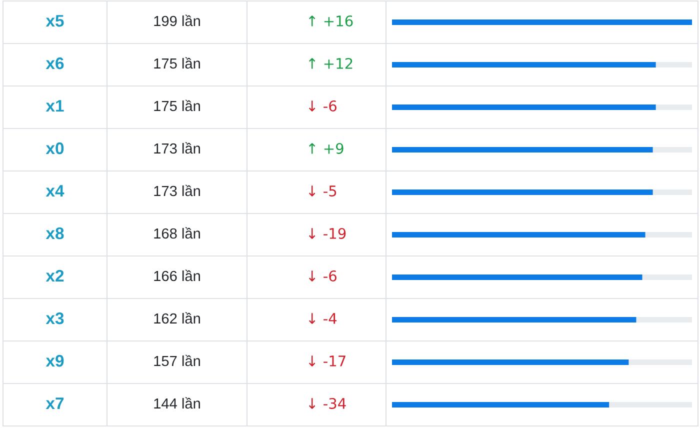 Image resolution: width=700 pixels, height=428 pixels. I want to click on y-tick-label: x9, so click(55, 360).